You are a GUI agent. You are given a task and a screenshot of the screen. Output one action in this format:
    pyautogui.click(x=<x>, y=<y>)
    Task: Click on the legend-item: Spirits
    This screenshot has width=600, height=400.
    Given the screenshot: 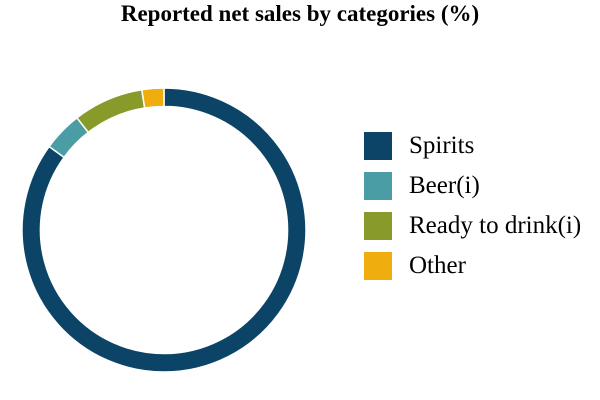 What is the action you would take?
    pyautogui.click(x=472, y=146)
    